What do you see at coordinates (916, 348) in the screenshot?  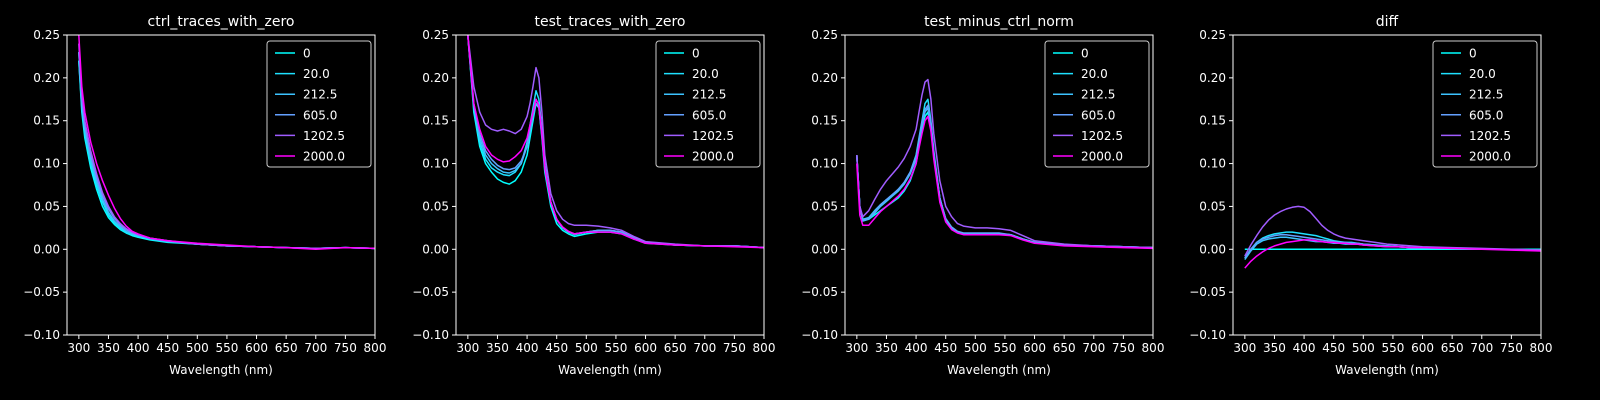 I see `x-tick-label: 400` at bounding box center [916, 348].